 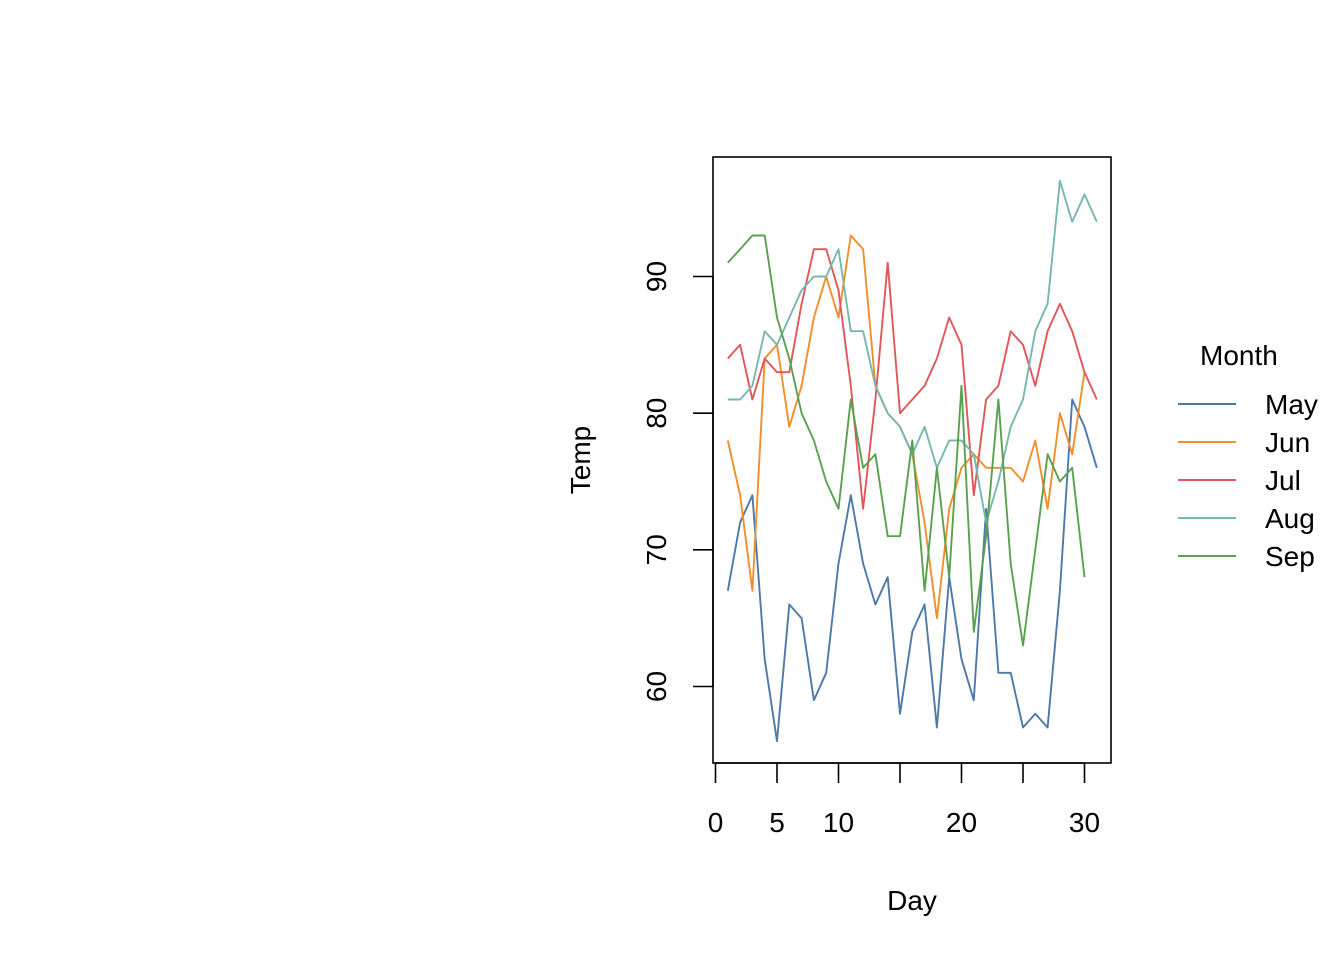 I want to click on series-line-jul, so click(x=912, y=379).